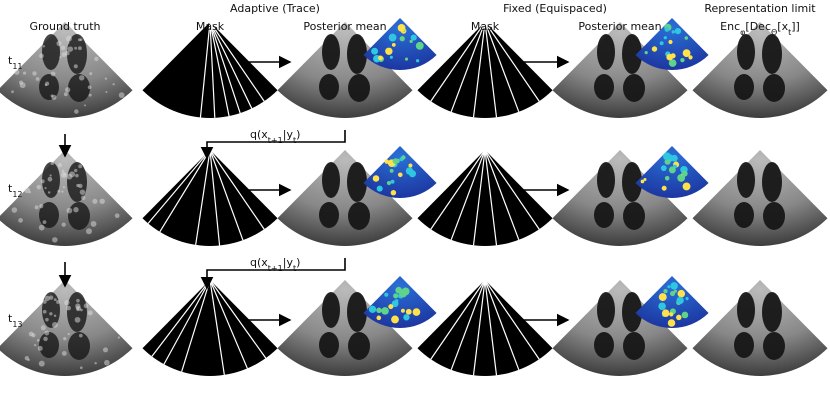  I want to click on arrow, so click(276, 273).